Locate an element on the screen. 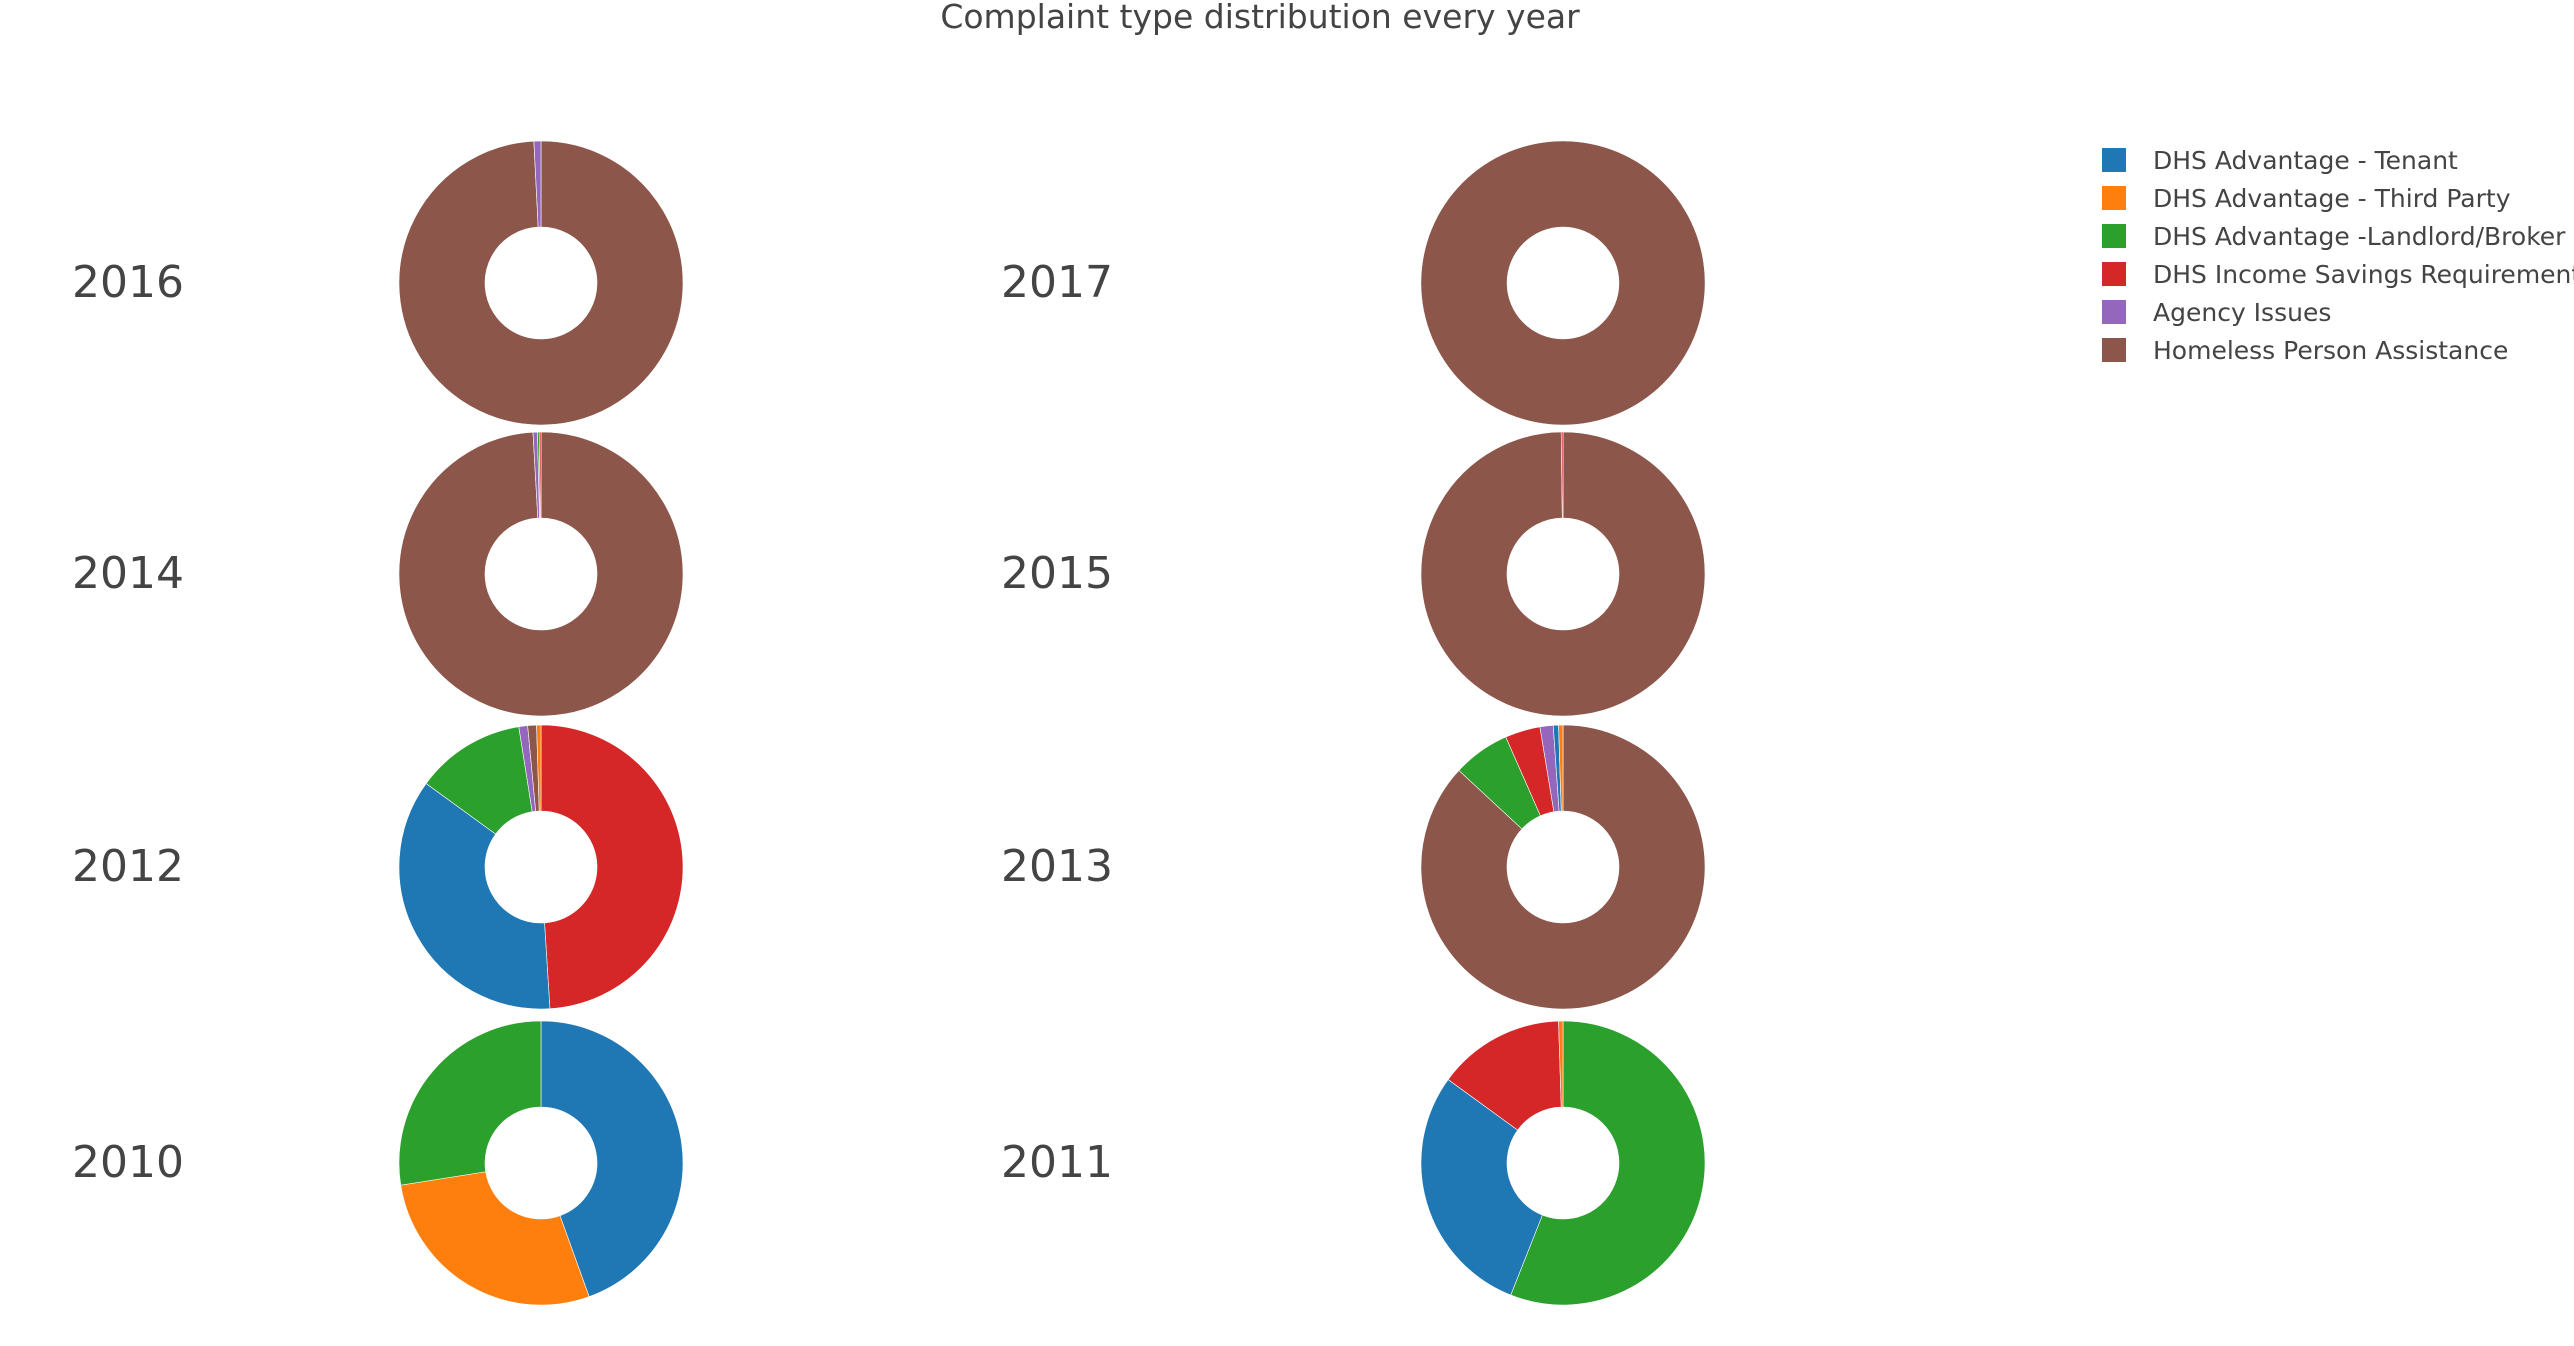  pie-year-label: 2015 is located at coordinates (1057, 573).